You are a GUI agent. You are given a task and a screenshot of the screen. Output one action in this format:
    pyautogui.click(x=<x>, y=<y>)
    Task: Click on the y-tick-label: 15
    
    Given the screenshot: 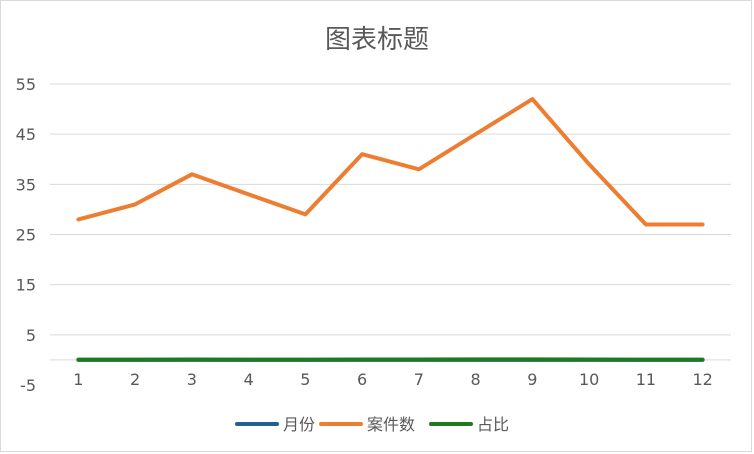 What is the action you would take?
    pyautogui.click(x=26, y=285)
    